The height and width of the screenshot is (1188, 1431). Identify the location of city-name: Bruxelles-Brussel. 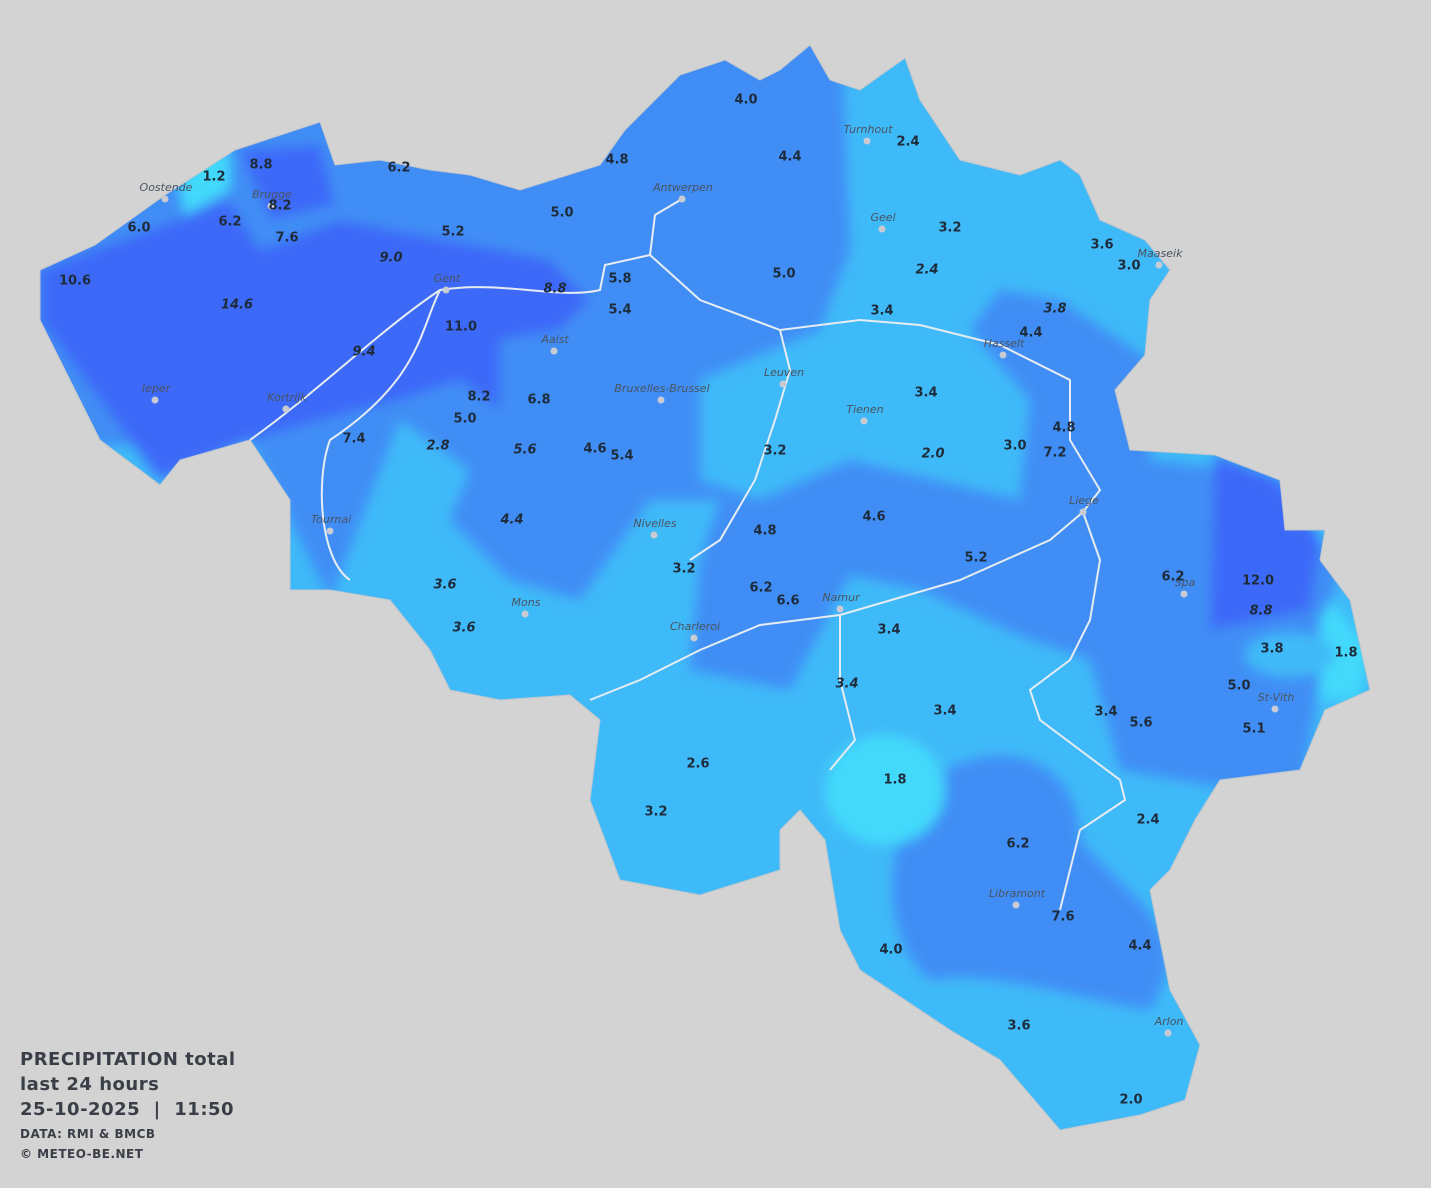
(661, 388).